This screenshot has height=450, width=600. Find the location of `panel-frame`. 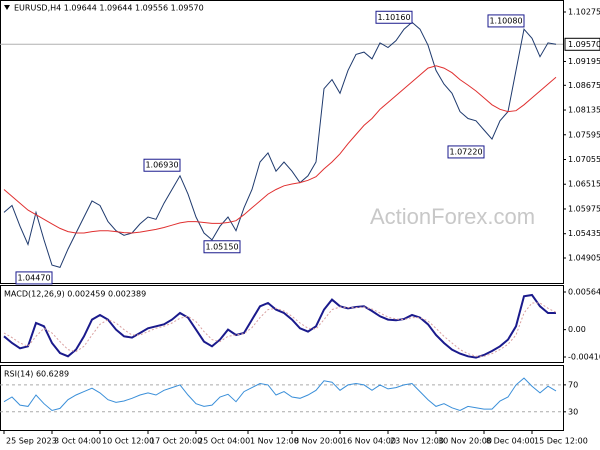

panel-frame is located at coordinates (282, 398).